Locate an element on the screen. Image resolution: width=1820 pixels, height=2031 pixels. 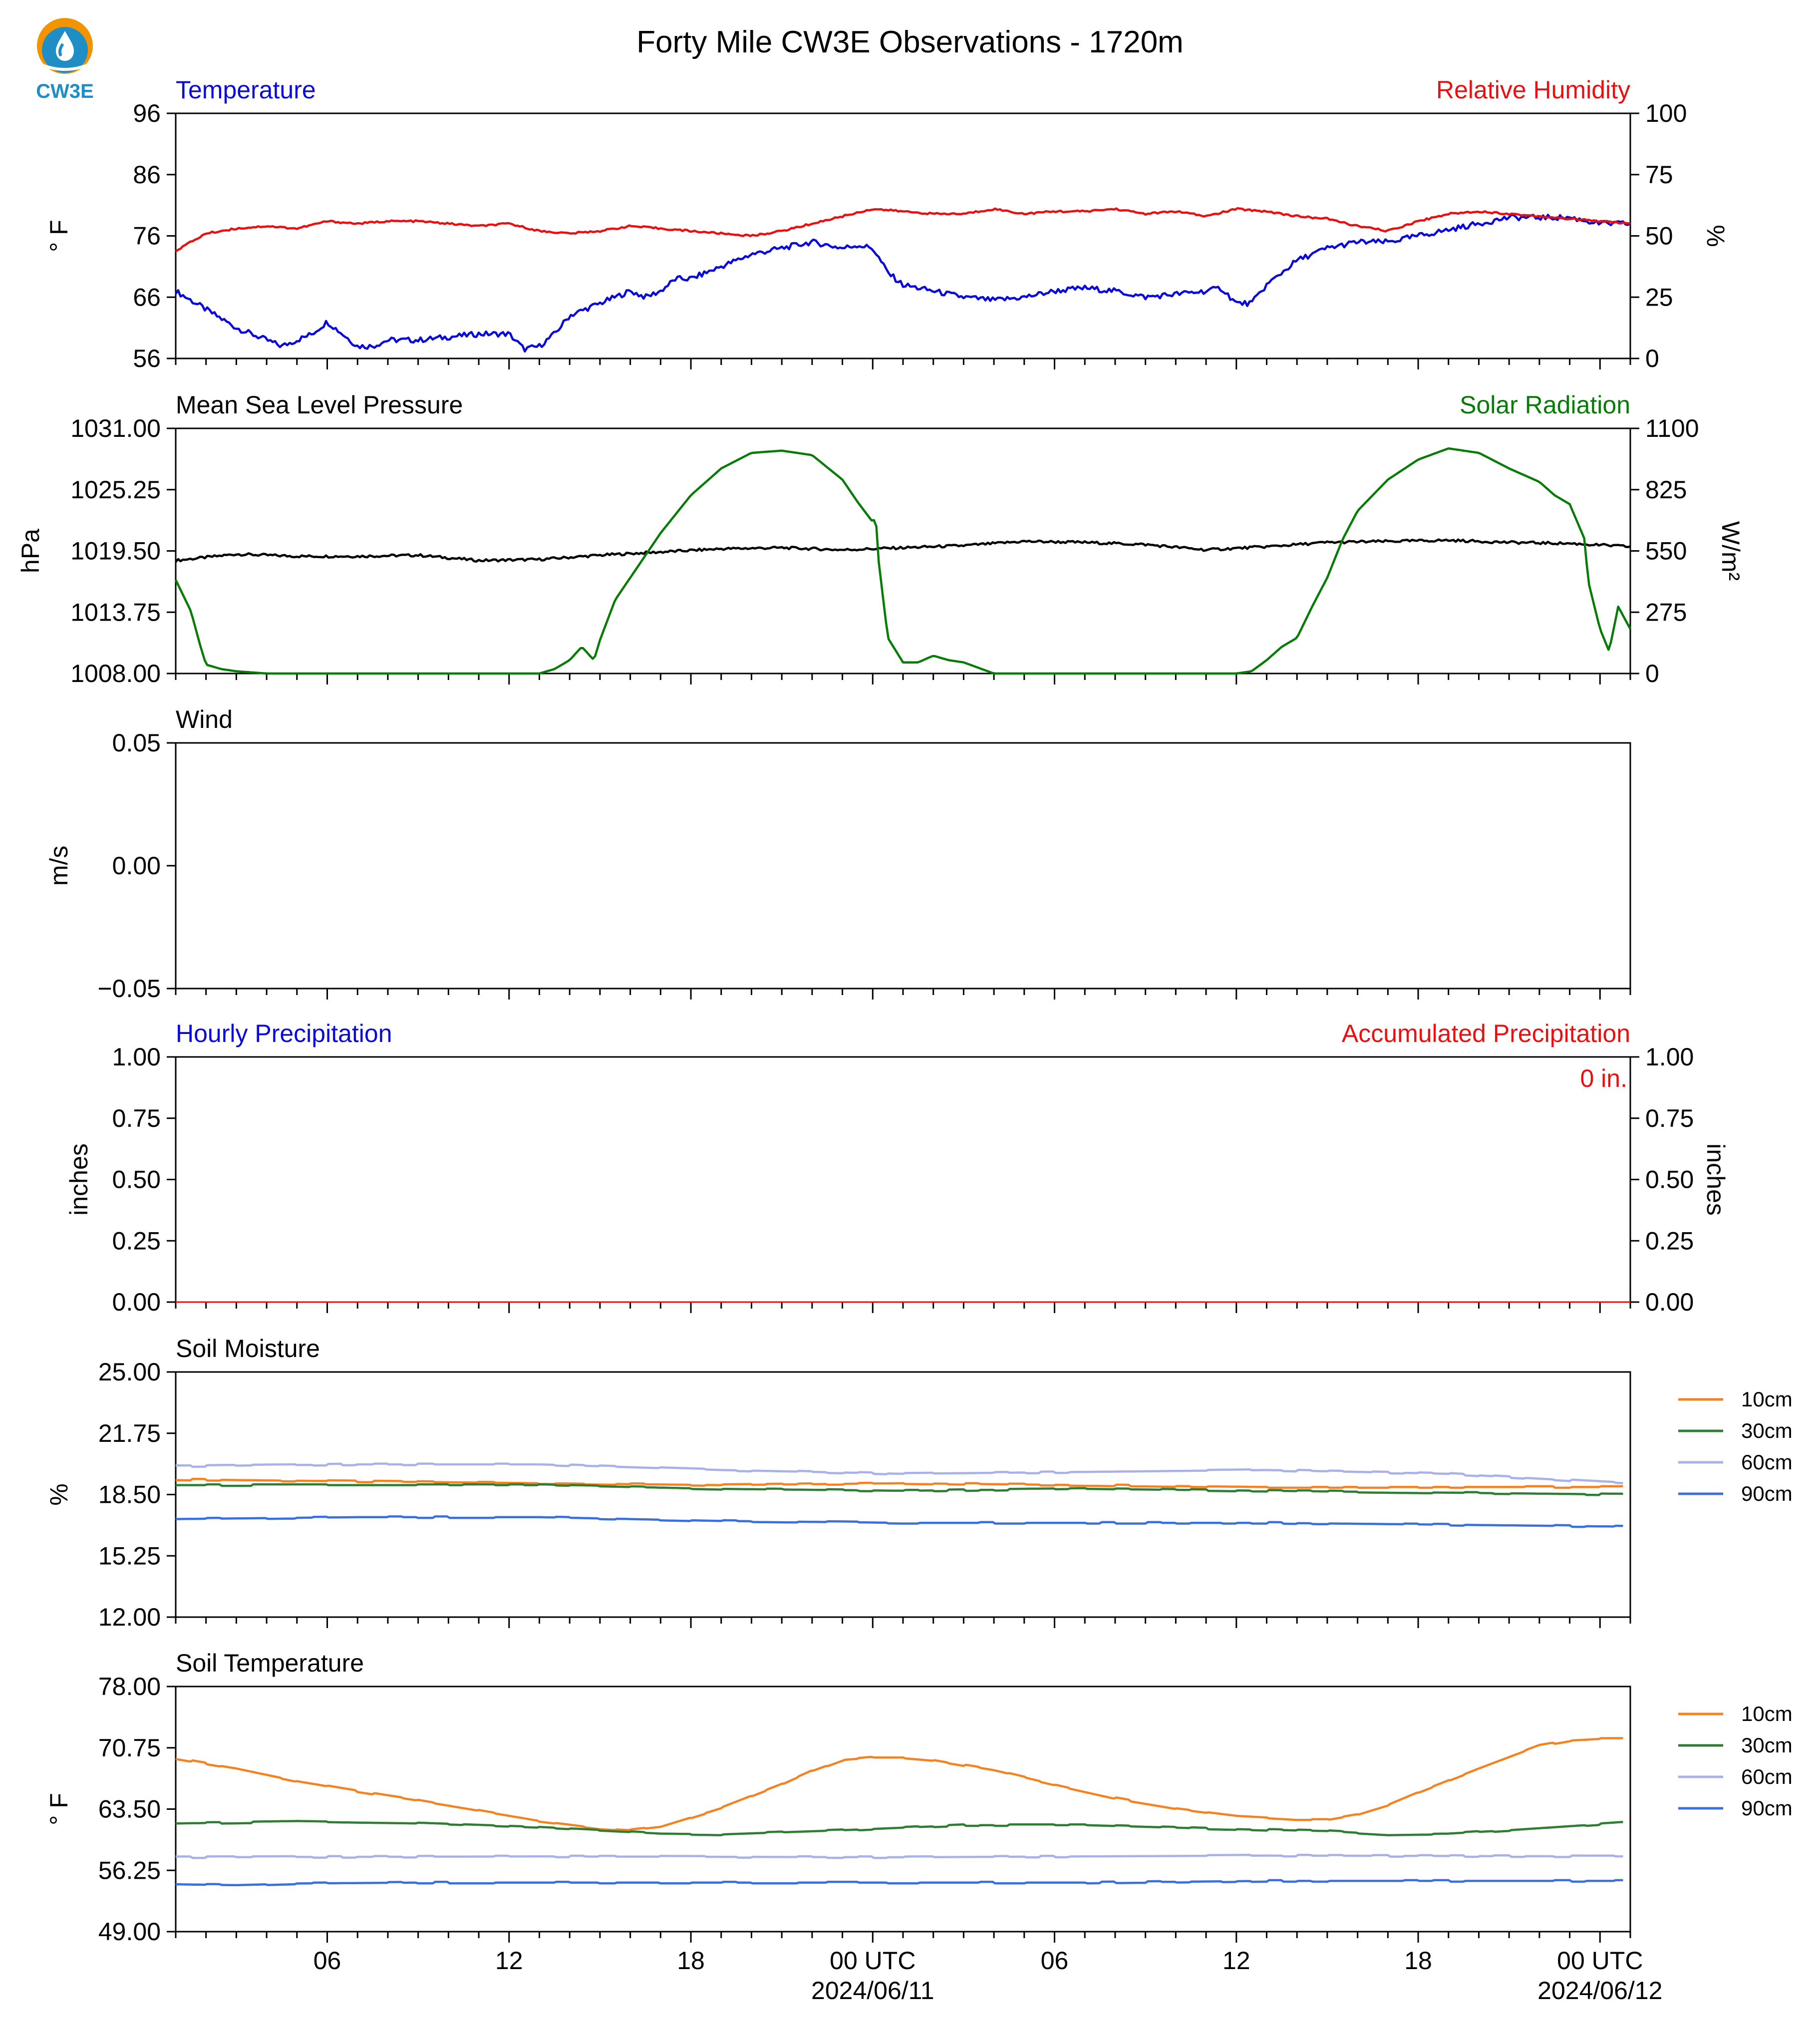
y-right-tick-label: 0.25 is located at coordinates (1669, 1241).